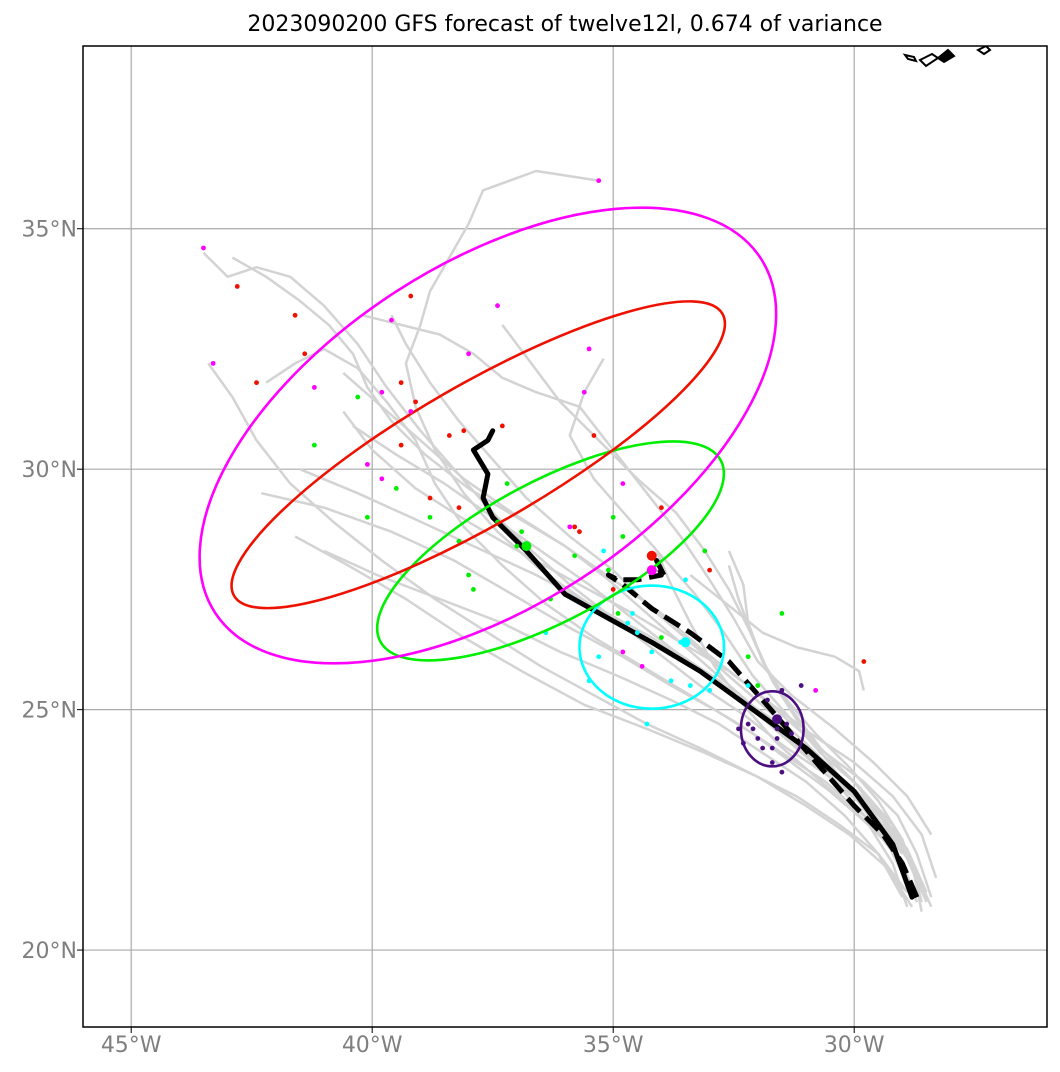 This screenshot has height=1072, width=1060. Describe the element at coordinates (49, 951) in the screenshot. I see `lat-tick-label: 20°N` at that location.